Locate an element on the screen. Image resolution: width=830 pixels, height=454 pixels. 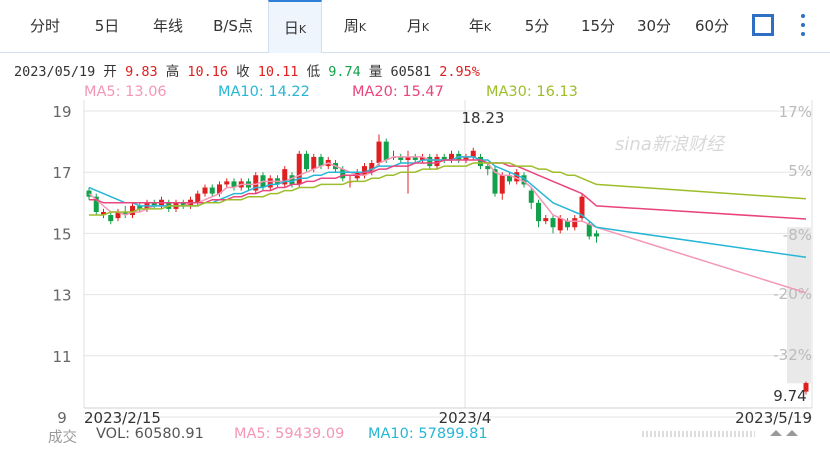
tab-9: 15分 is located at coordinates (598, 26).